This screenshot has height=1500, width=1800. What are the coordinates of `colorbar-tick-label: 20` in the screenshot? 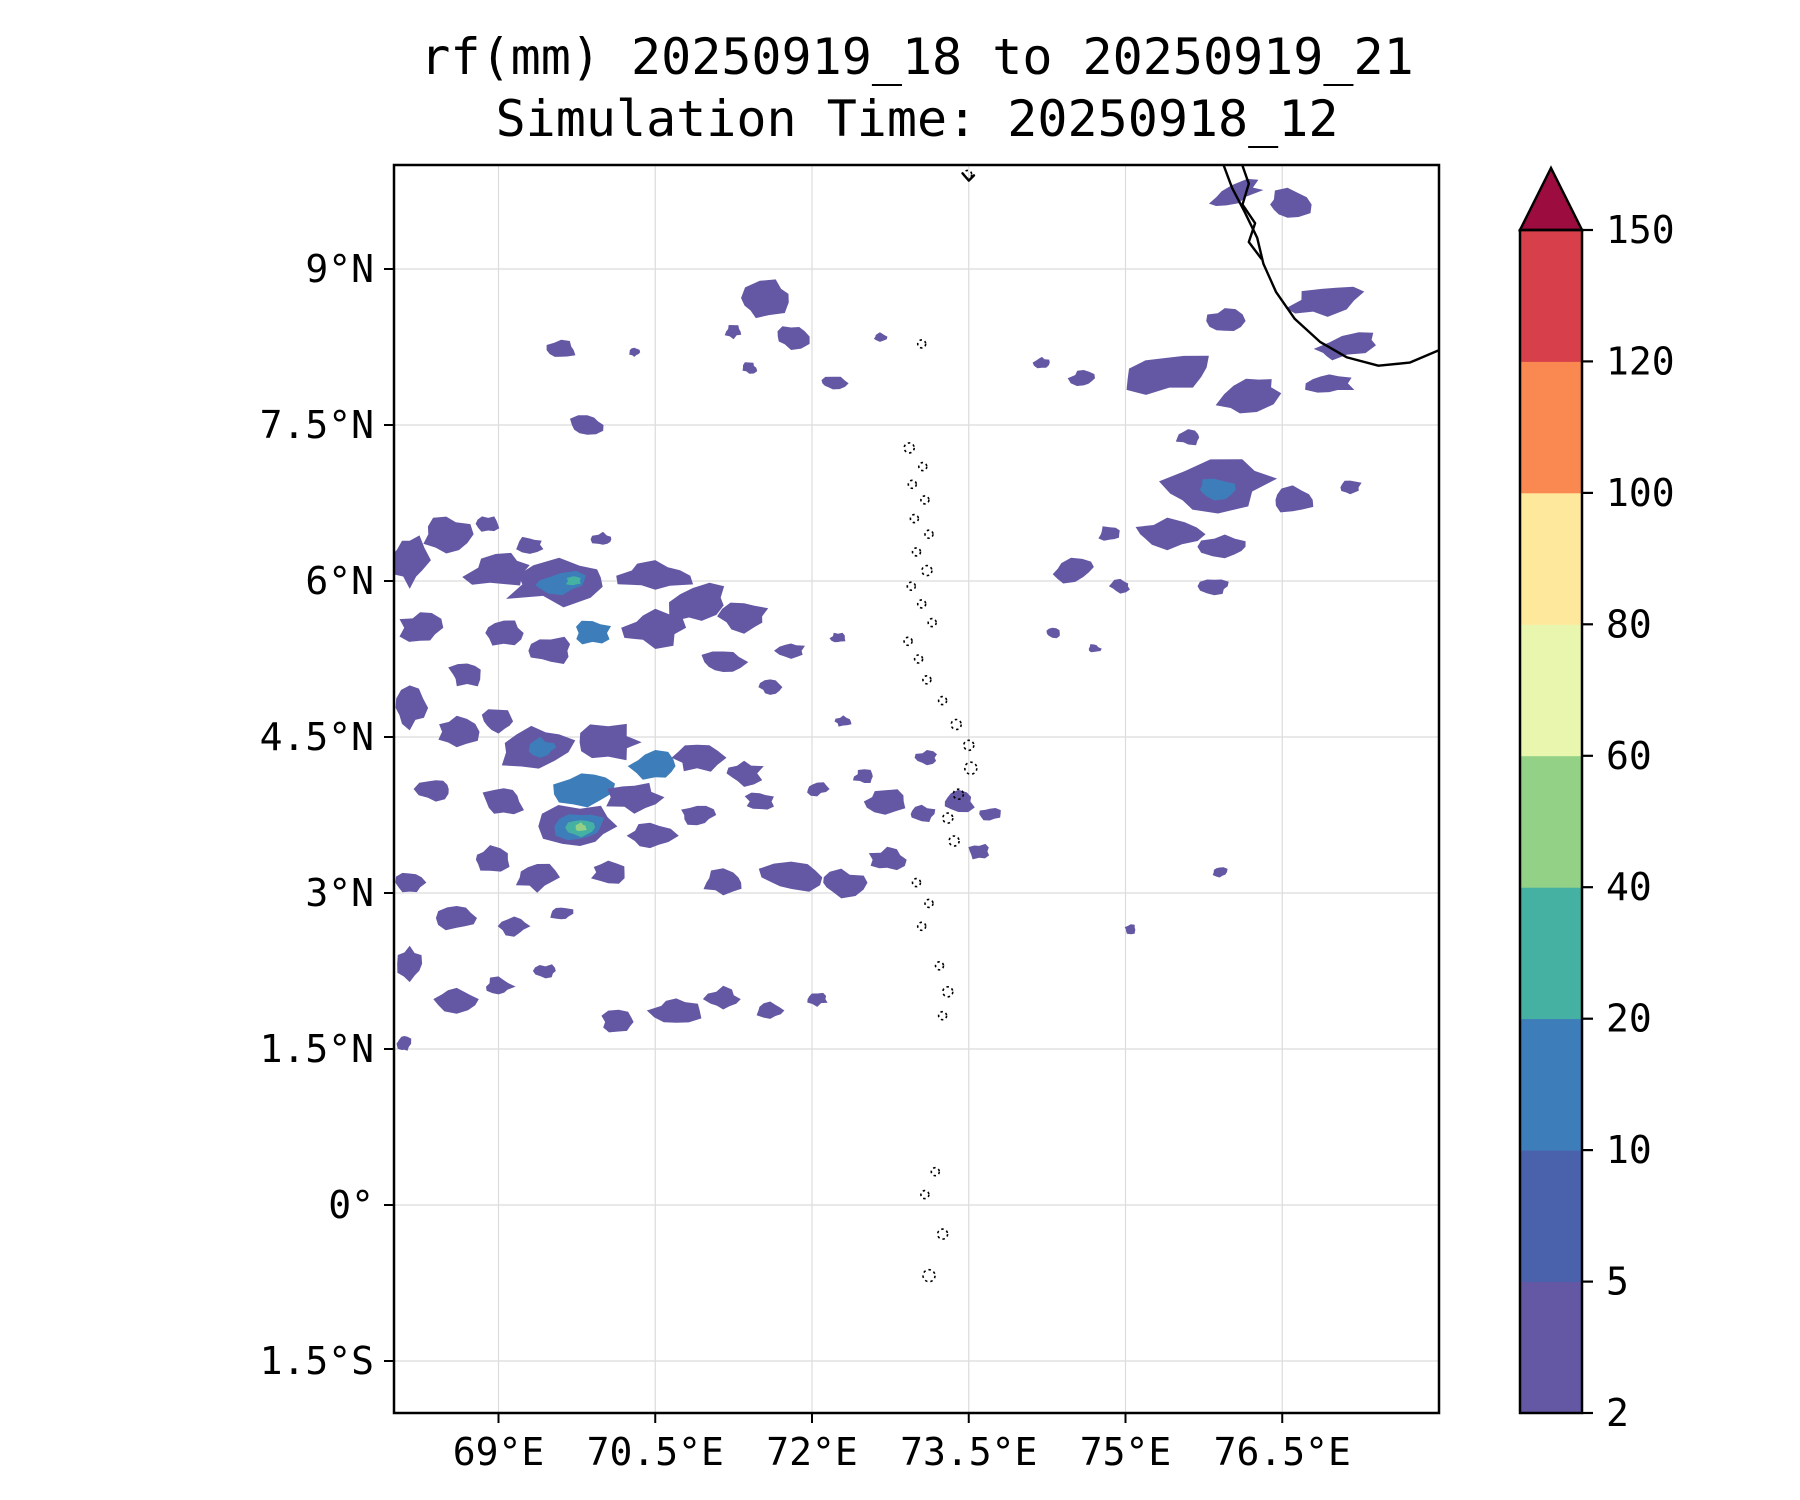 It's located at (1629, 1019).